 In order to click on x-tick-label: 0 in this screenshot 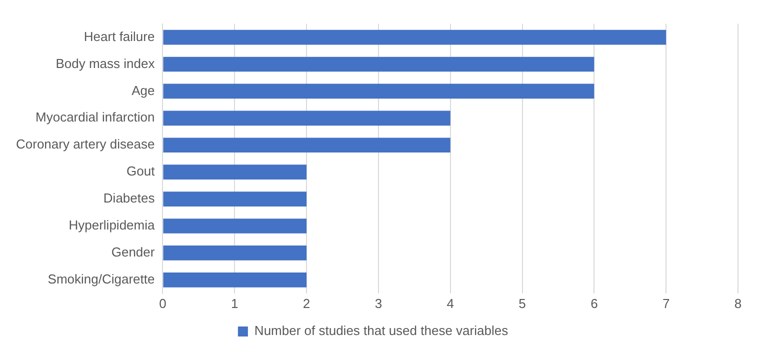, I will do `click(162, 303)`.